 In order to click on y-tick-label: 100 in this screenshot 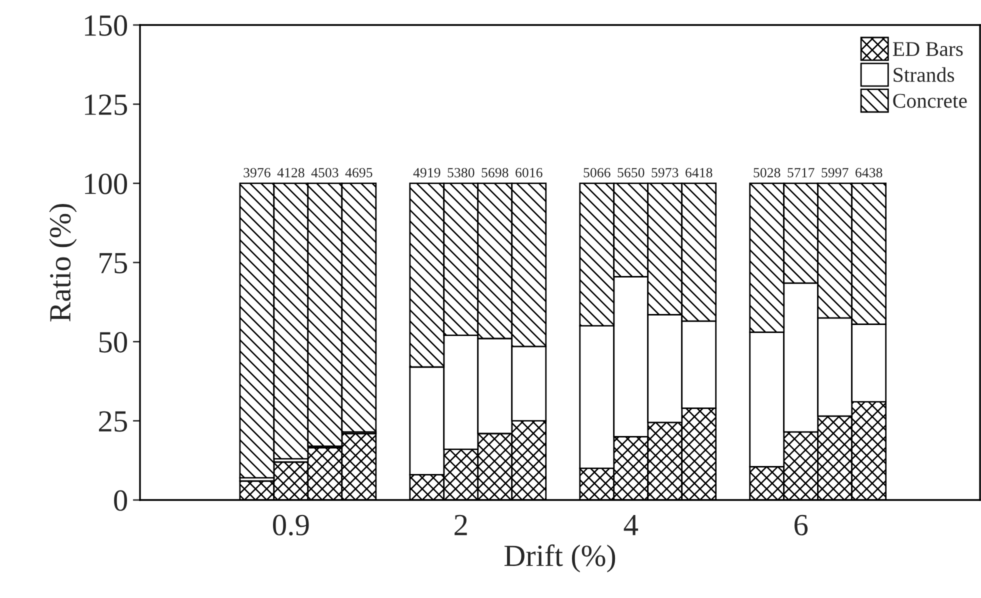, I will do `click(106, 184)`.